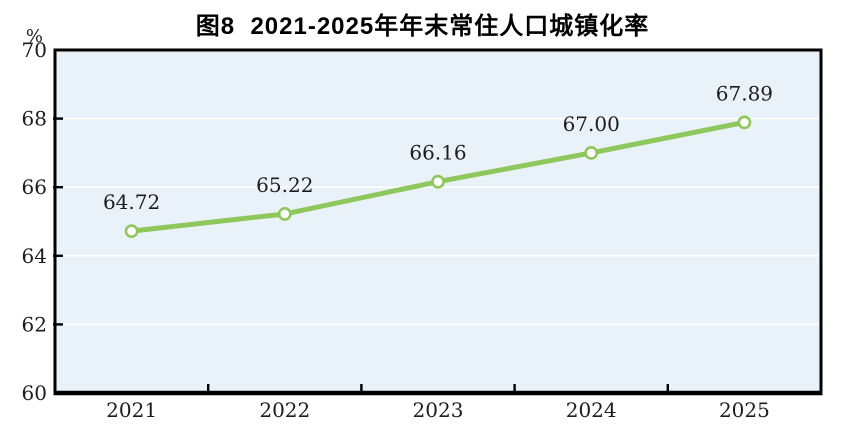  I want to click on y-tick-label-70: 70, so click(34, 50).